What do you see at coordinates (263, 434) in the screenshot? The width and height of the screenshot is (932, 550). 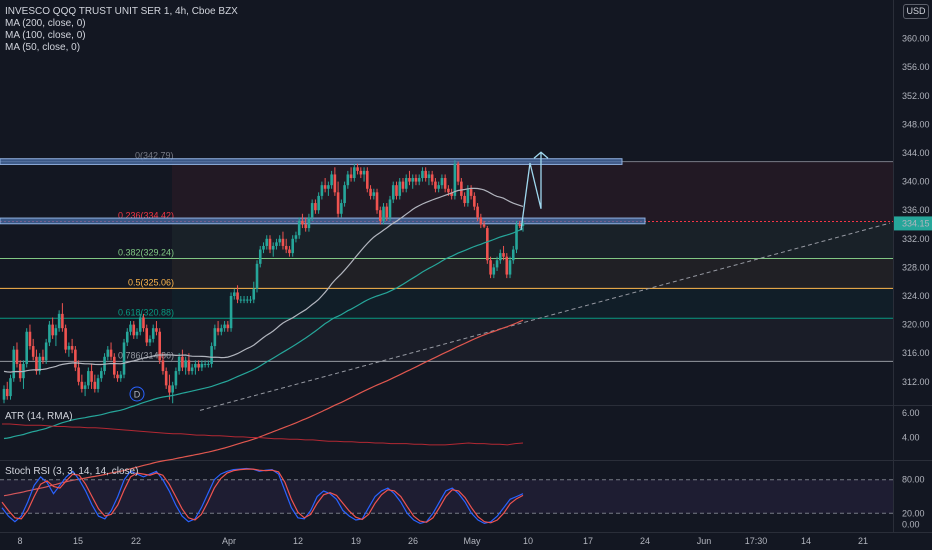 I see `atr-line` at bounding box center [263, 434].